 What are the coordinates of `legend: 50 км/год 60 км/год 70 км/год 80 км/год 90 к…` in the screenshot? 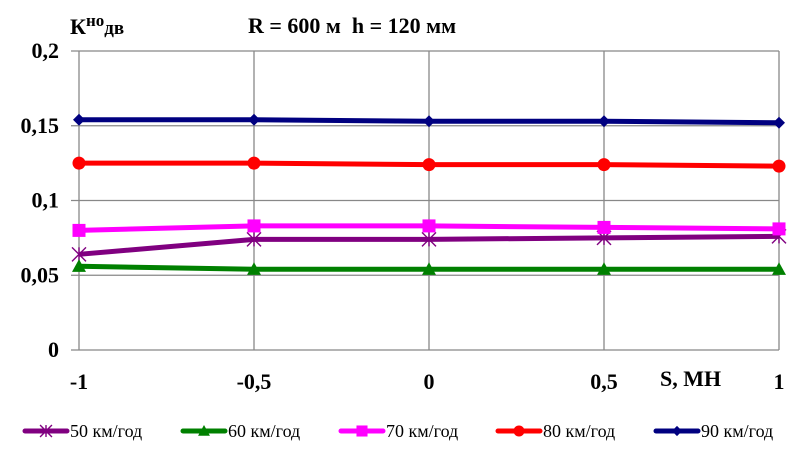 It's located at (397, 431).